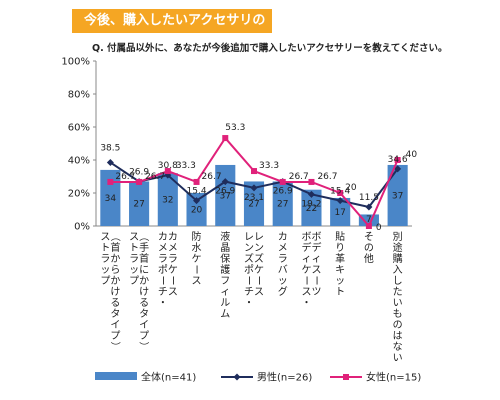 The image size is (500, 400). Describe the element at coordinates (115, 347) in the screenshot. I see `category-char: ）` at that location.